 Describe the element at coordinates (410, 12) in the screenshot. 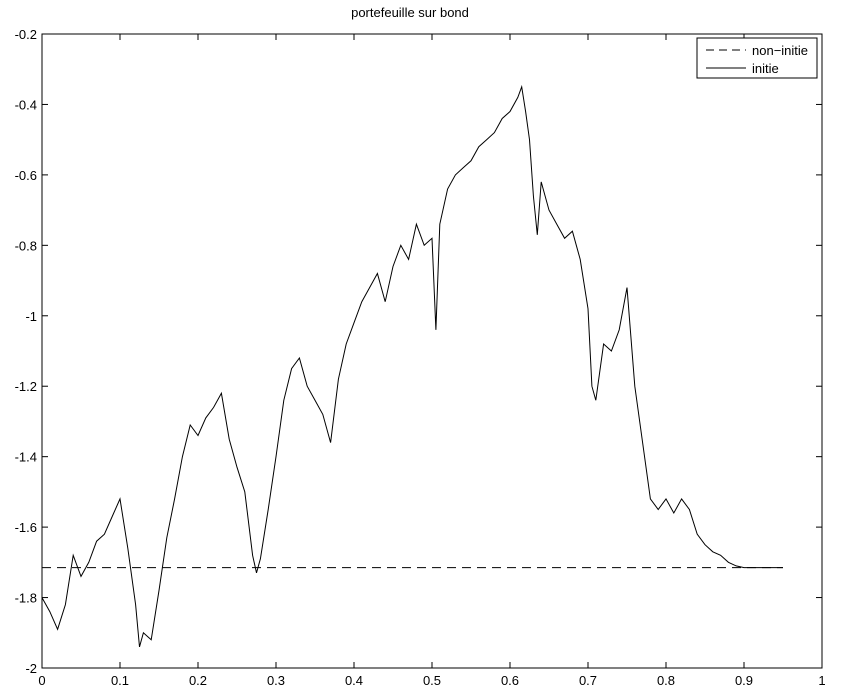

I see `chart-title: portefeuille sur bond` at that location.